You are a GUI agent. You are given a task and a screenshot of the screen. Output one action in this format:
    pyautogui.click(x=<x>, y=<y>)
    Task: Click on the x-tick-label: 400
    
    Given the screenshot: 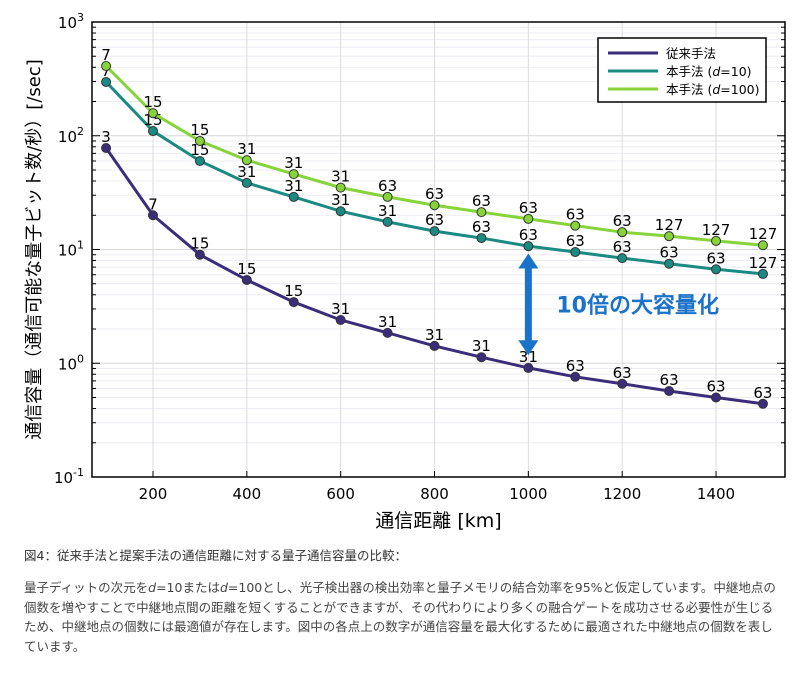 What is the action you would take?
    pyautogui.click(x=247, y=494)
    